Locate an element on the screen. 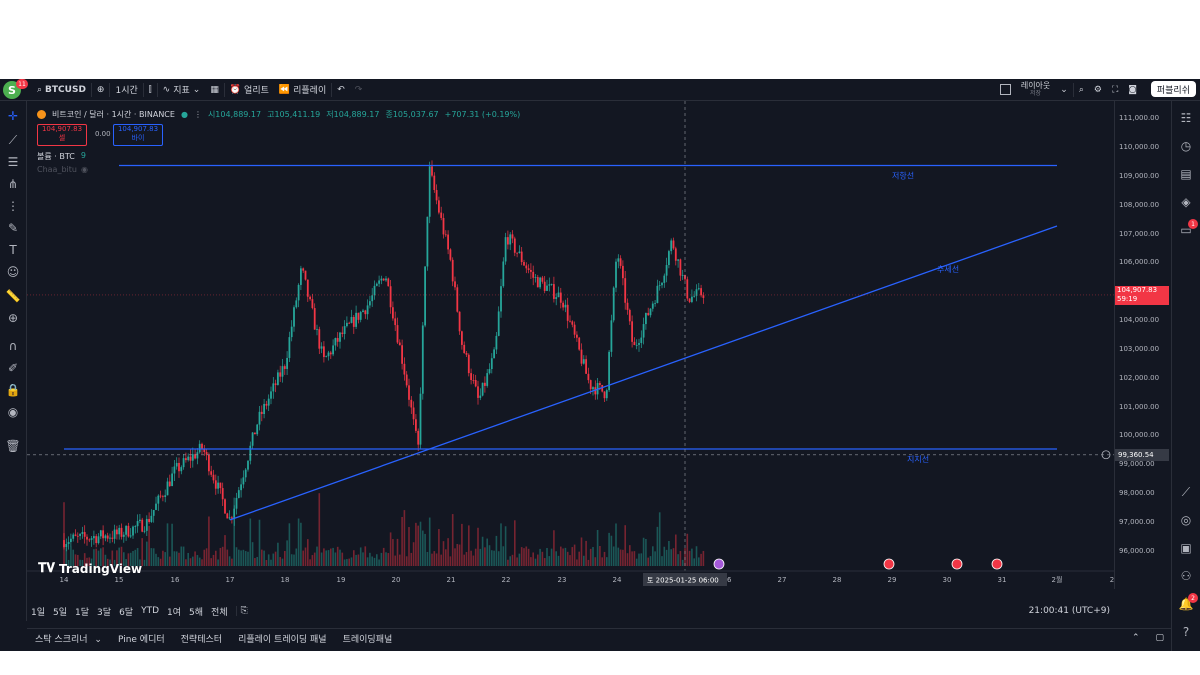  tab-trading-panel: 트레이딩패널 is located at coordinates (367, 639).